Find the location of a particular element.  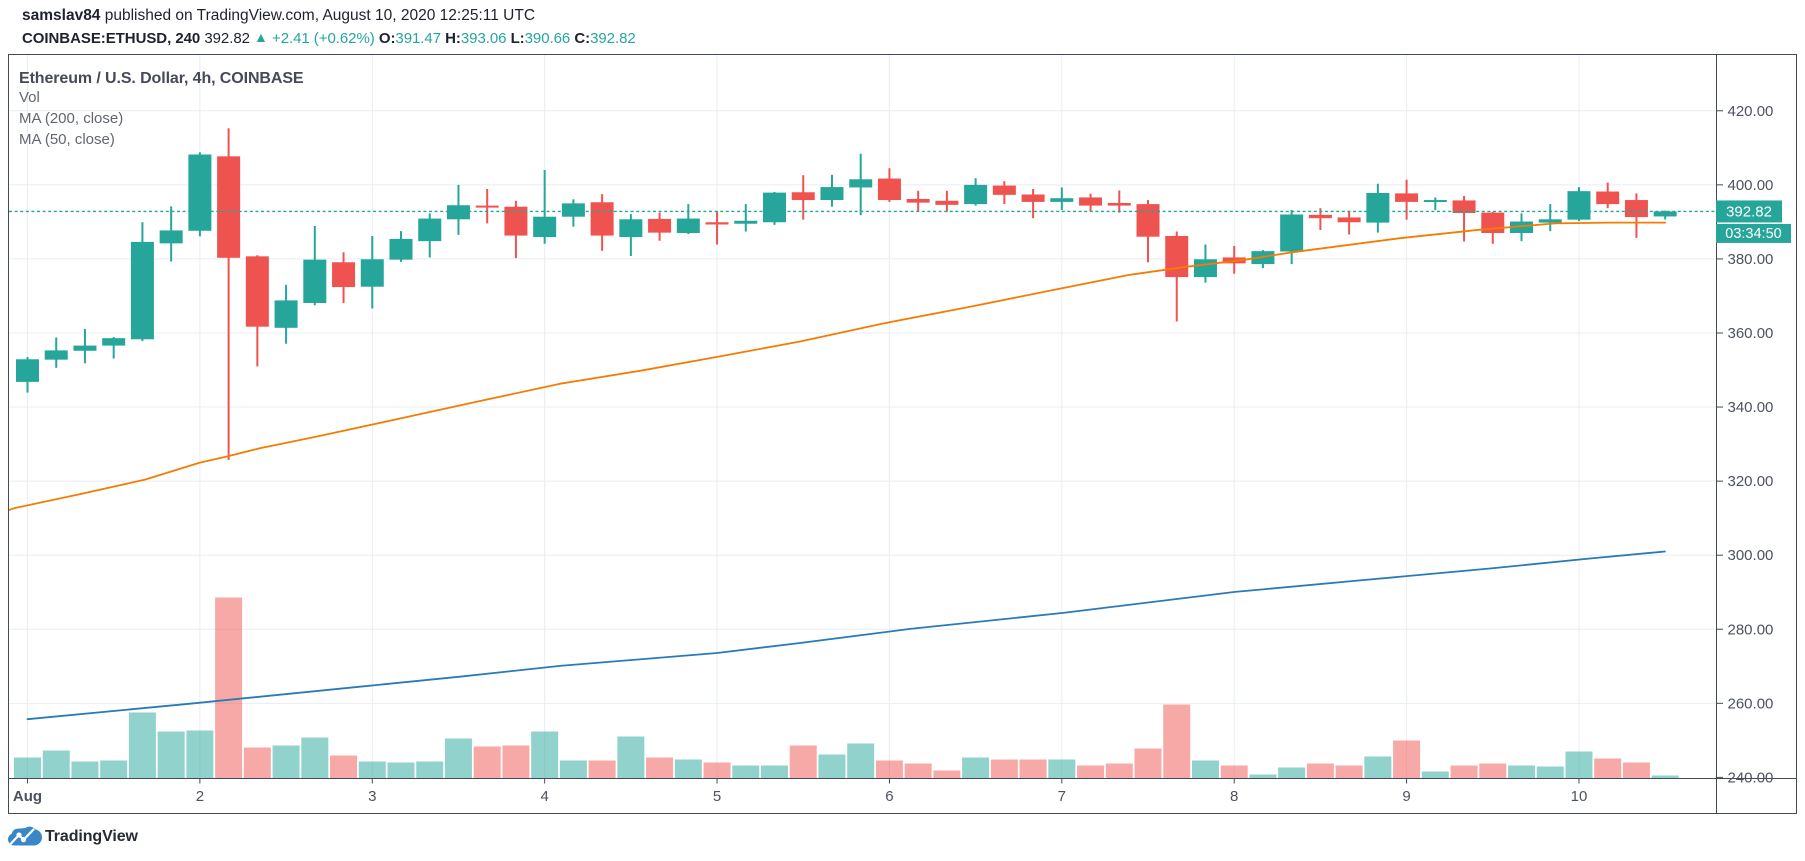

price-tick-label: 260.00 is located at coordinates (1751, 703).